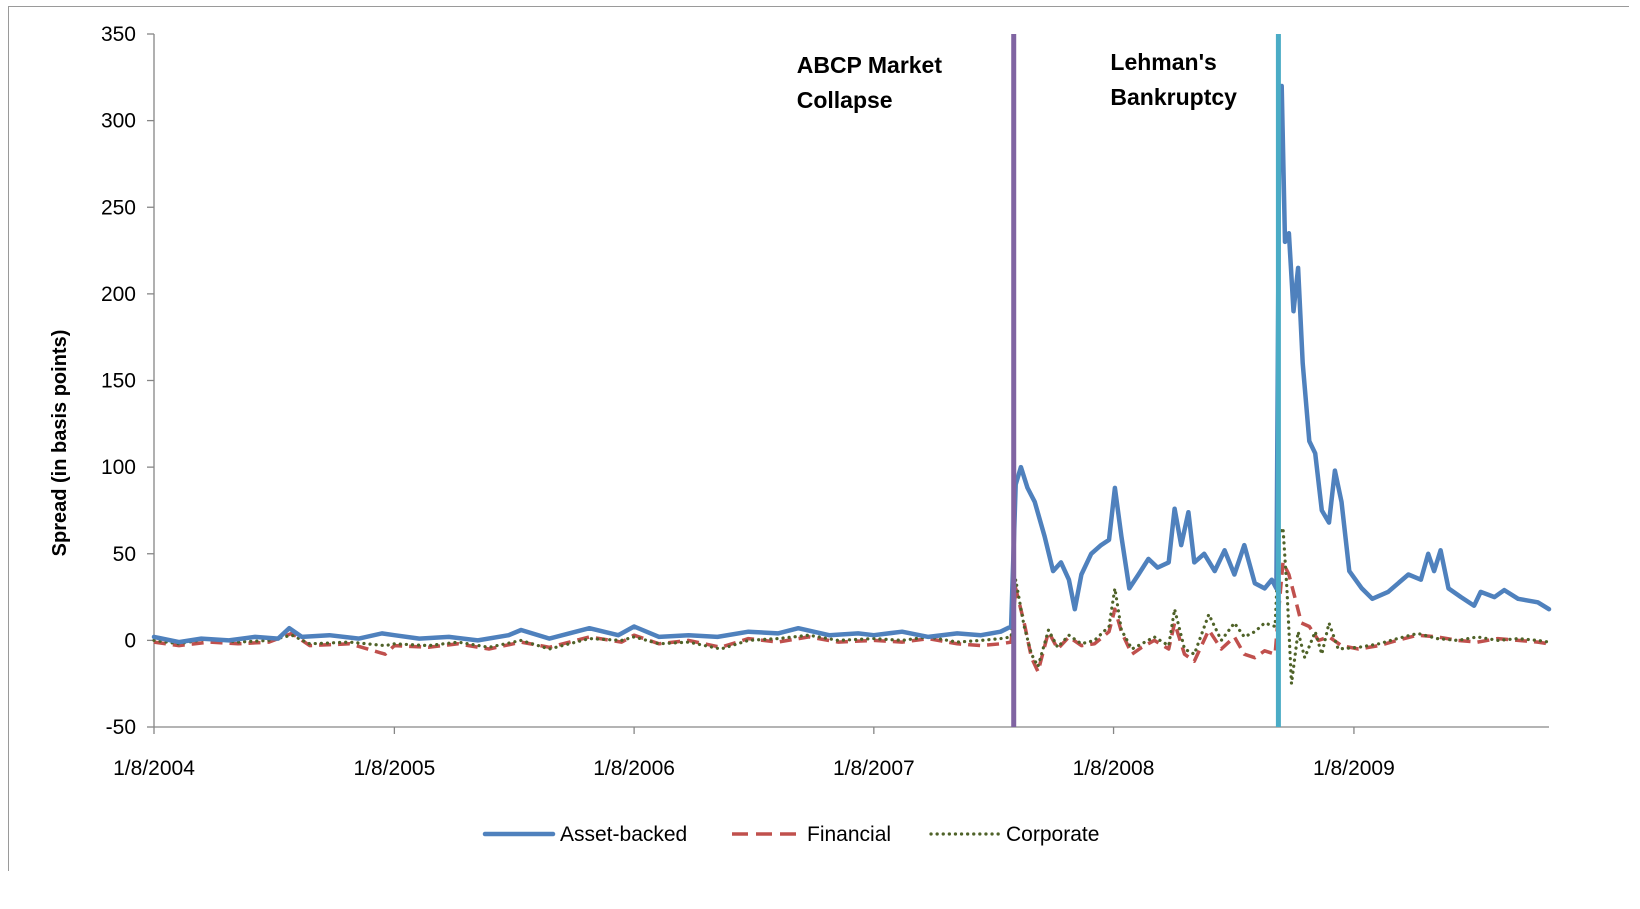 Image resolution: width=1640 pixels, height=909 pixels. What do you see at coordinates (118, 121) in the screenshot?
I see `y-tick-label: 300` at bounding box center [118, 121].